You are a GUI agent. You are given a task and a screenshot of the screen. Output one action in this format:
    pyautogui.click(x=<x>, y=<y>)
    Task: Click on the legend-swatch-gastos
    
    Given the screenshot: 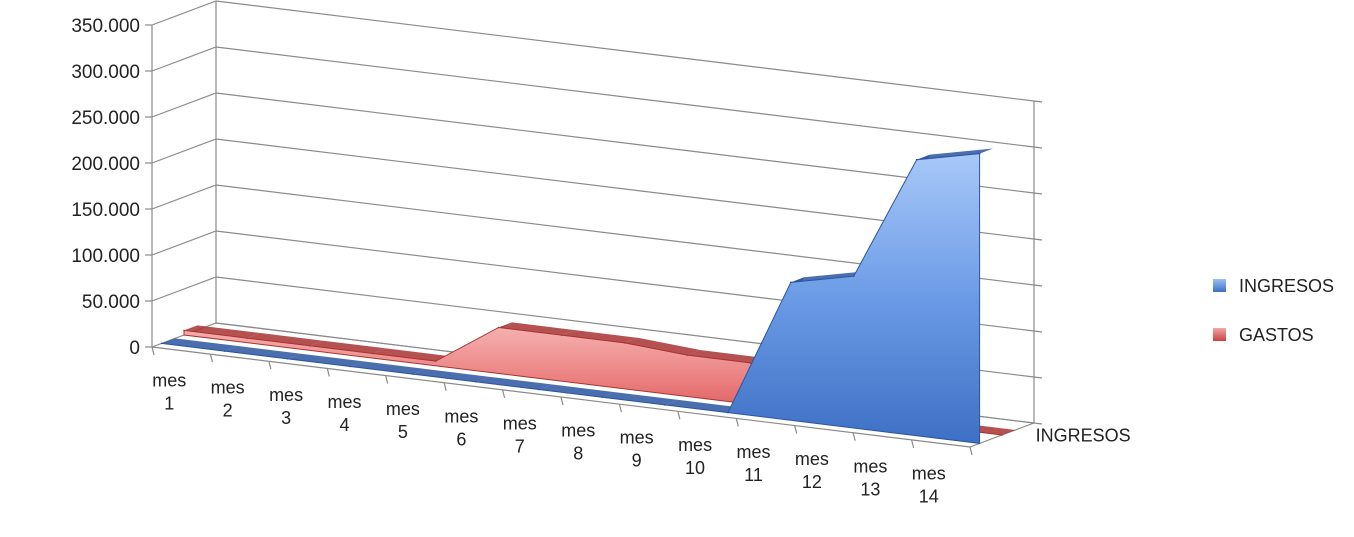 What is the action you would take?
    pyautogui.click(x=1219, y=334)
    